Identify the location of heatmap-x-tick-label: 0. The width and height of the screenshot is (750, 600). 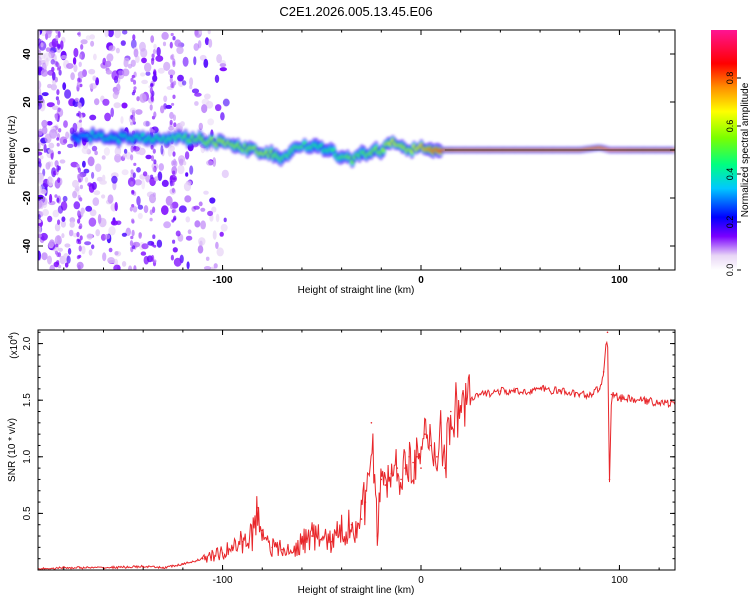
(421, 280).